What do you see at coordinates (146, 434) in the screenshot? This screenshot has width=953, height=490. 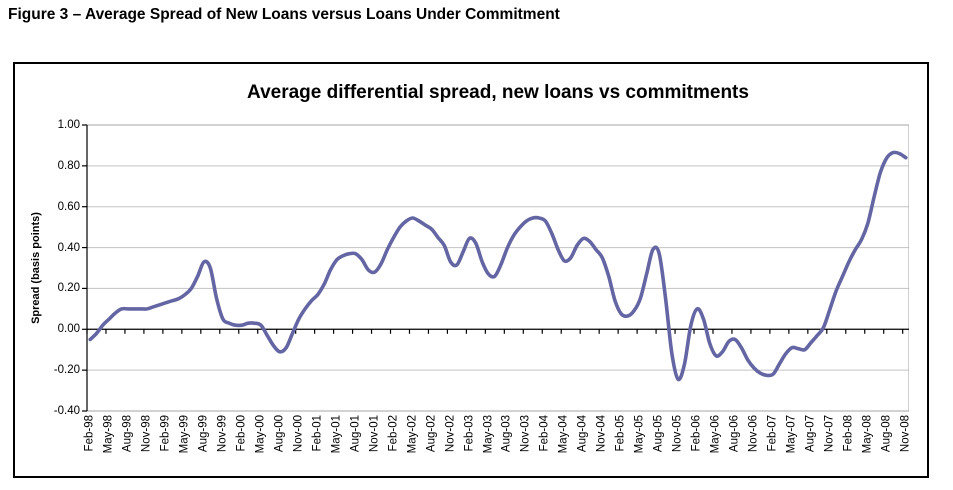 I see `x-tick-label: Nov-98` at bounding box center [146, 434].